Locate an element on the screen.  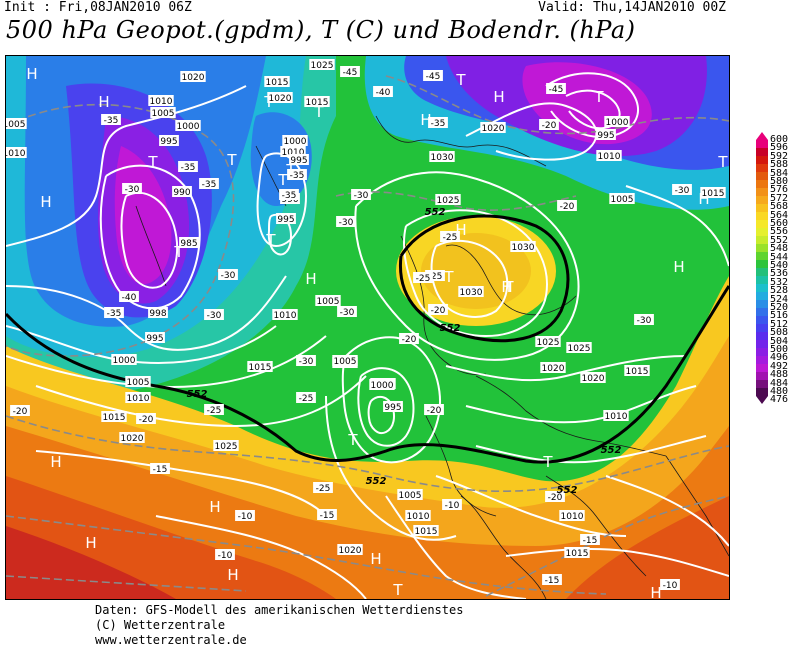
color-scale-label: 588 is located at coordinates (779, 165).